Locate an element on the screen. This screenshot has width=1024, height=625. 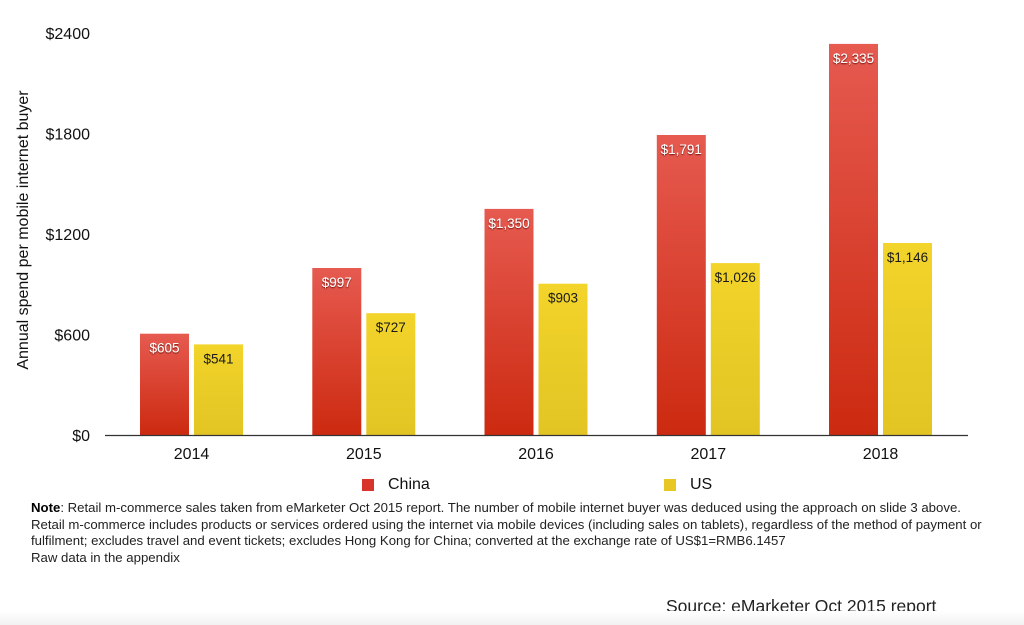
data-label-us-2014: $541 is located at coordinates (218, 358).